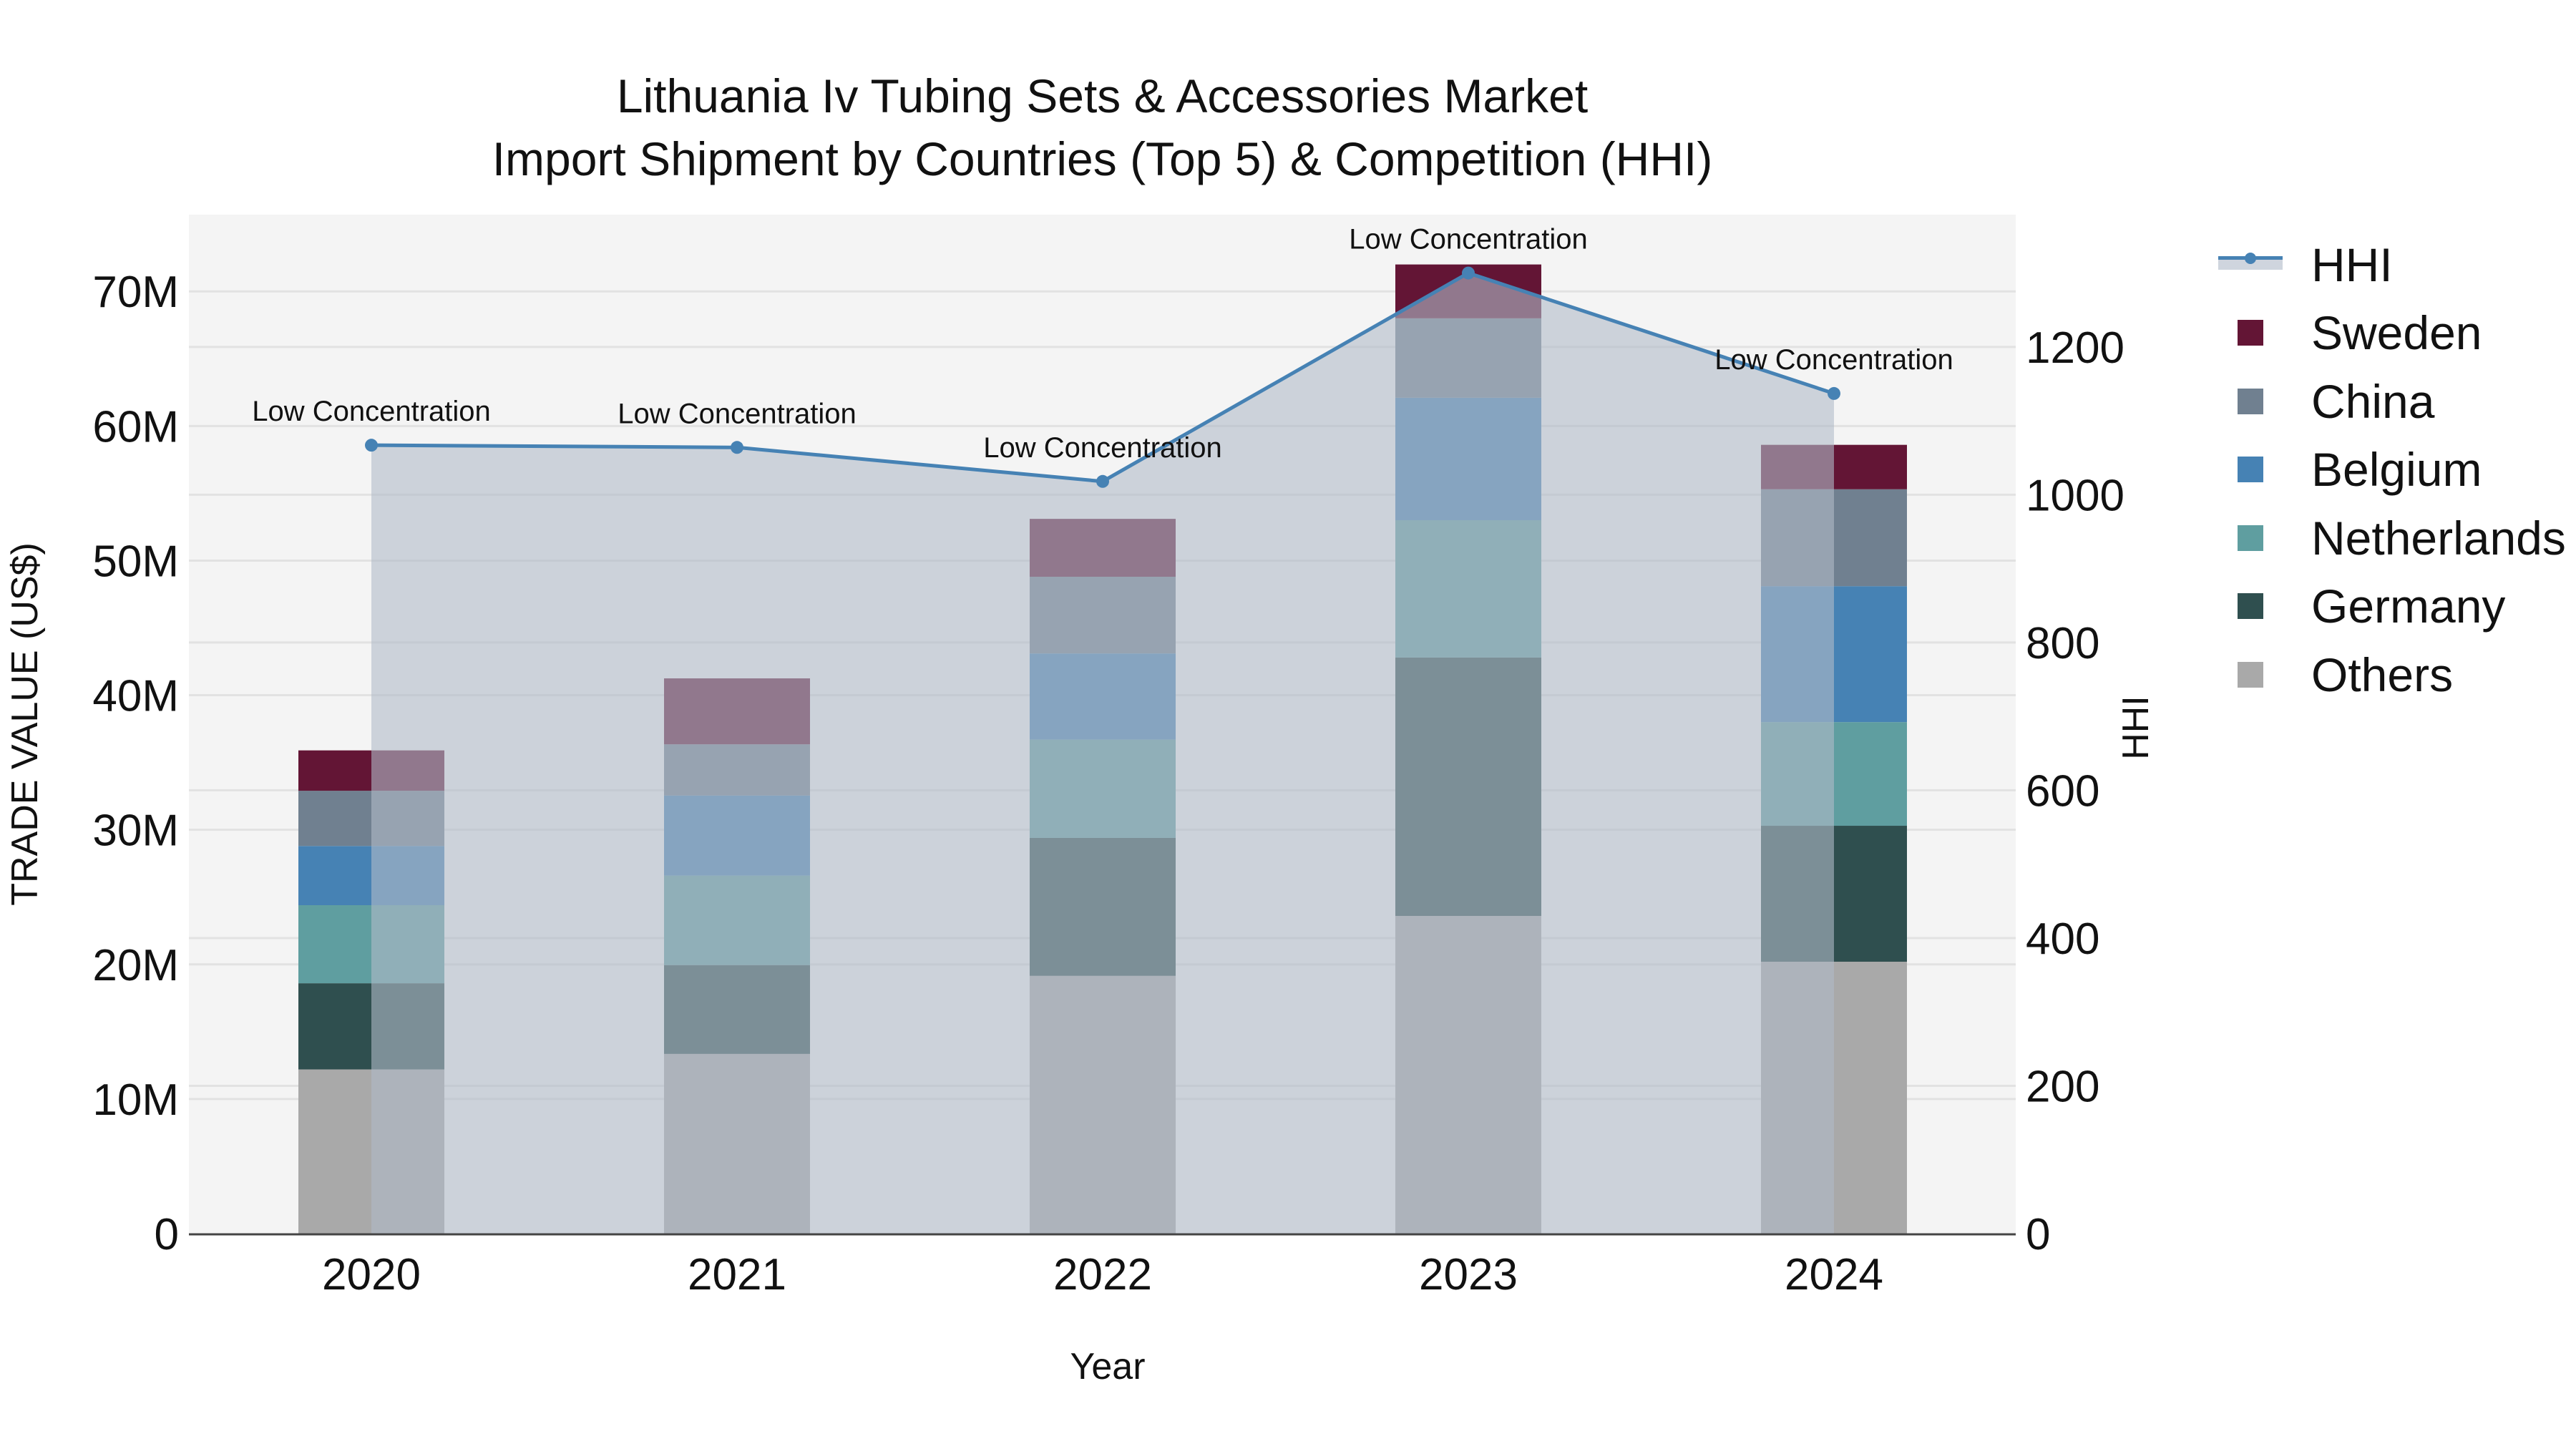  Describe the element at coordinates (1108, 1366) in the screenshot. I see `x-axis-title: Year` at that location.